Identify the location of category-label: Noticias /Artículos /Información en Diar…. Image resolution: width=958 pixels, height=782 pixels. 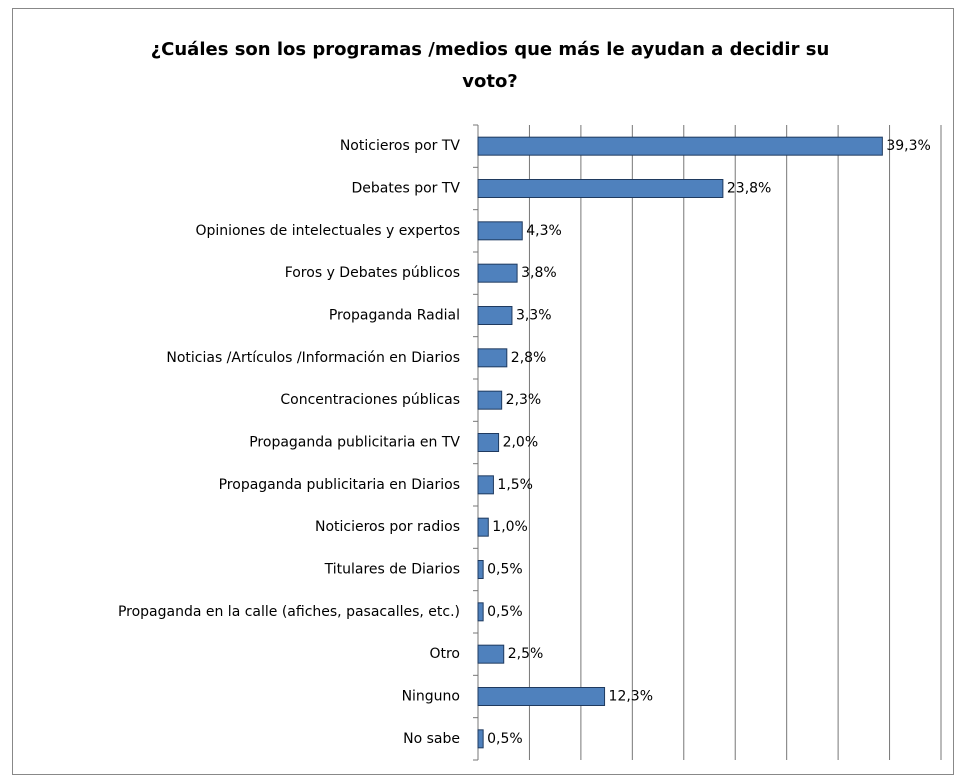
(313, 358).